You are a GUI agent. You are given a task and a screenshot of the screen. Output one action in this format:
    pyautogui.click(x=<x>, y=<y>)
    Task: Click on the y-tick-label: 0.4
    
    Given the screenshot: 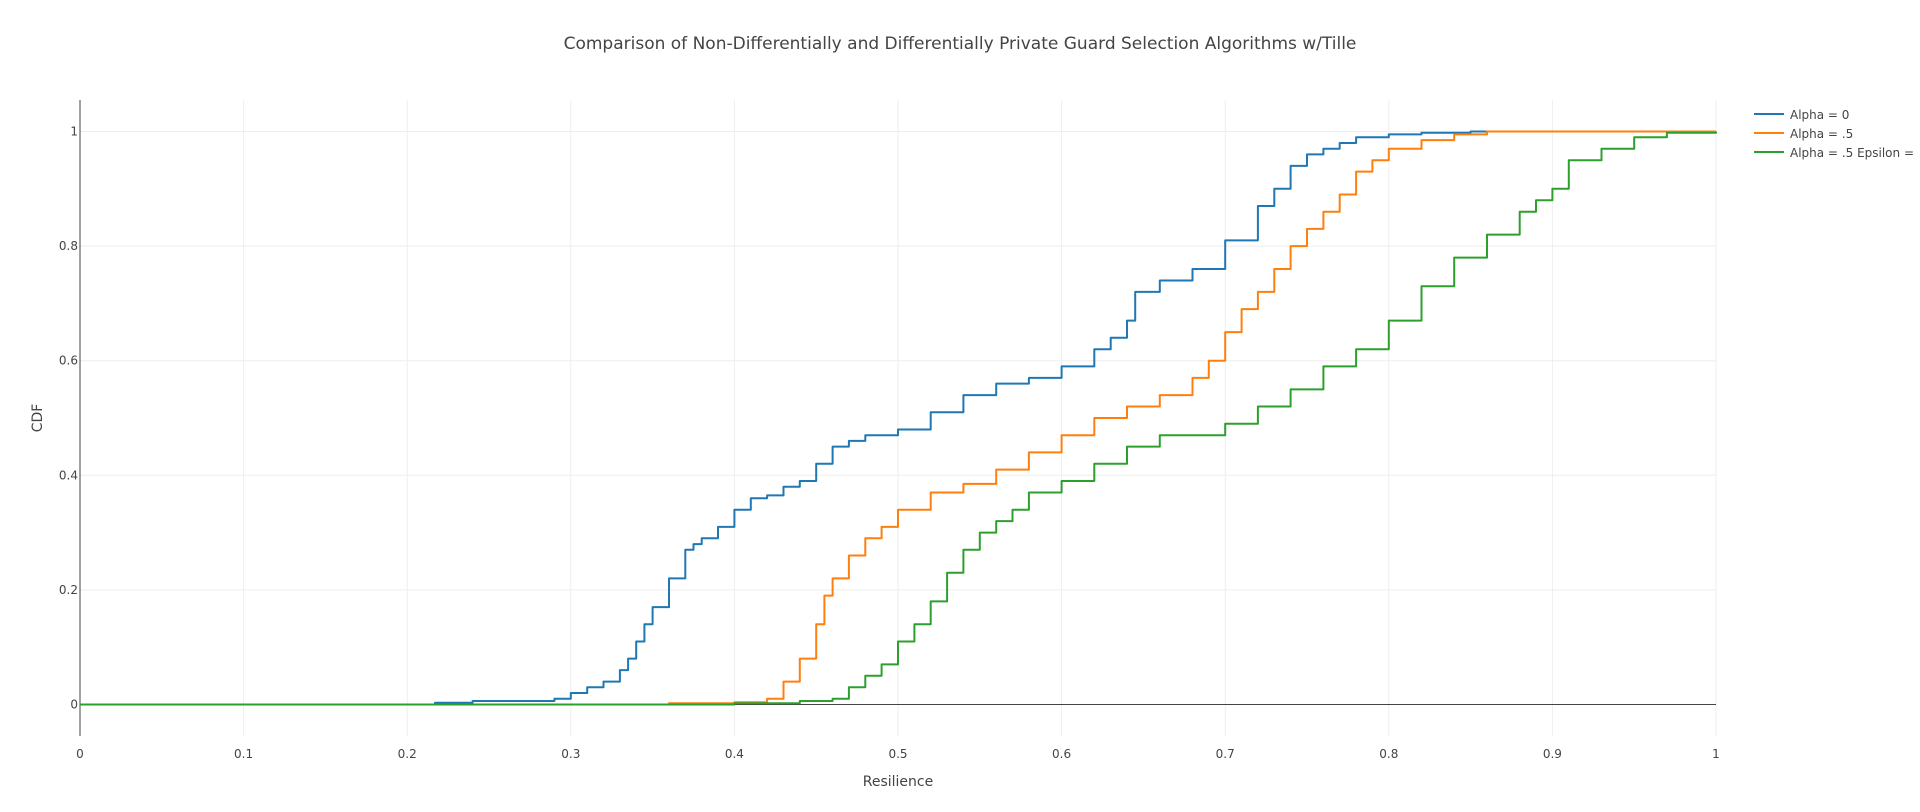 What is the action you would take?
    pyautogui.click(x=68, y=475)
    